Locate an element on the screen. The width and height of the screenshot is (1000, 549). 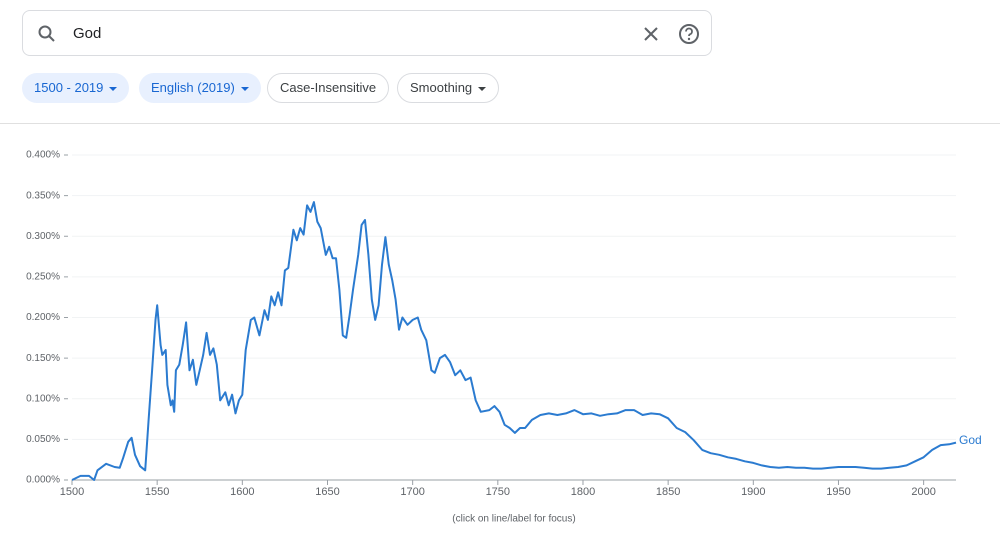
date-range-chip: 1500 - 2019 is located at coordinates (76, 88).